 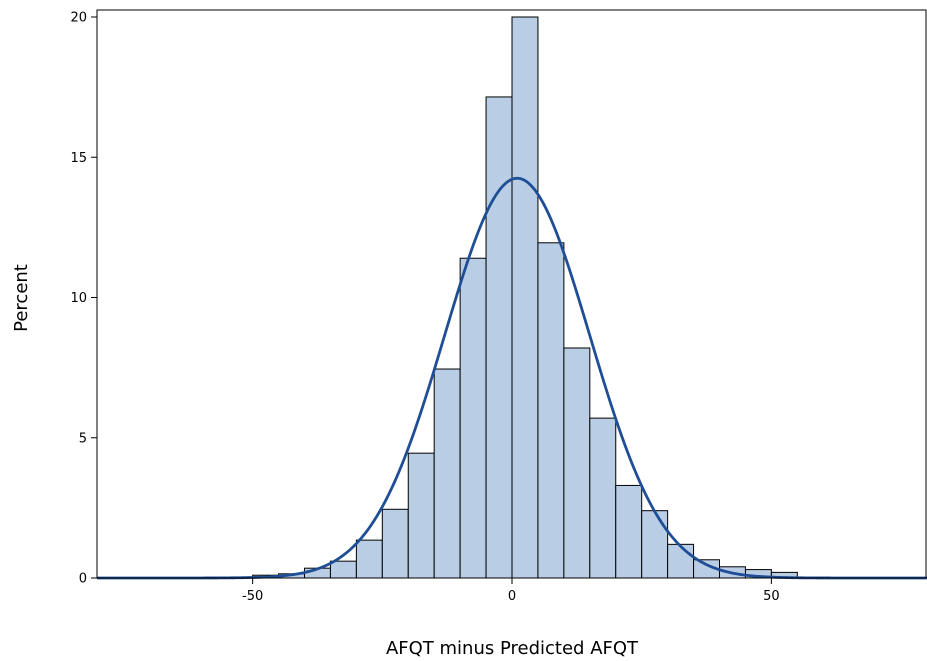 I want to click on y-tick-label-4: 20, so click(x=78, y=18).